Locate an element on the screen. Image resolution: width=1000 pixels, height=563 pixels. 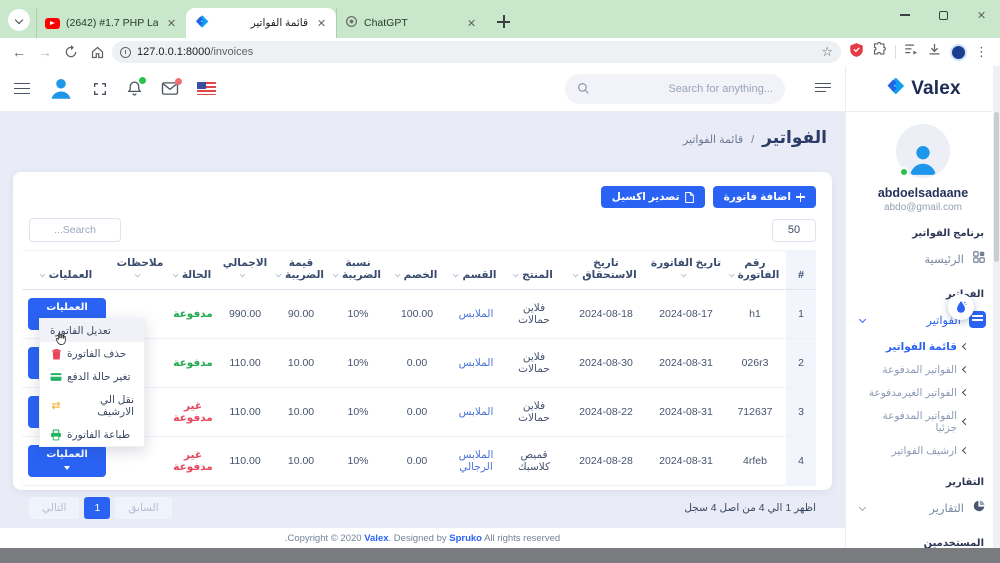
bookmark-star-icon: ☆ is located at coordinates (827, 51).